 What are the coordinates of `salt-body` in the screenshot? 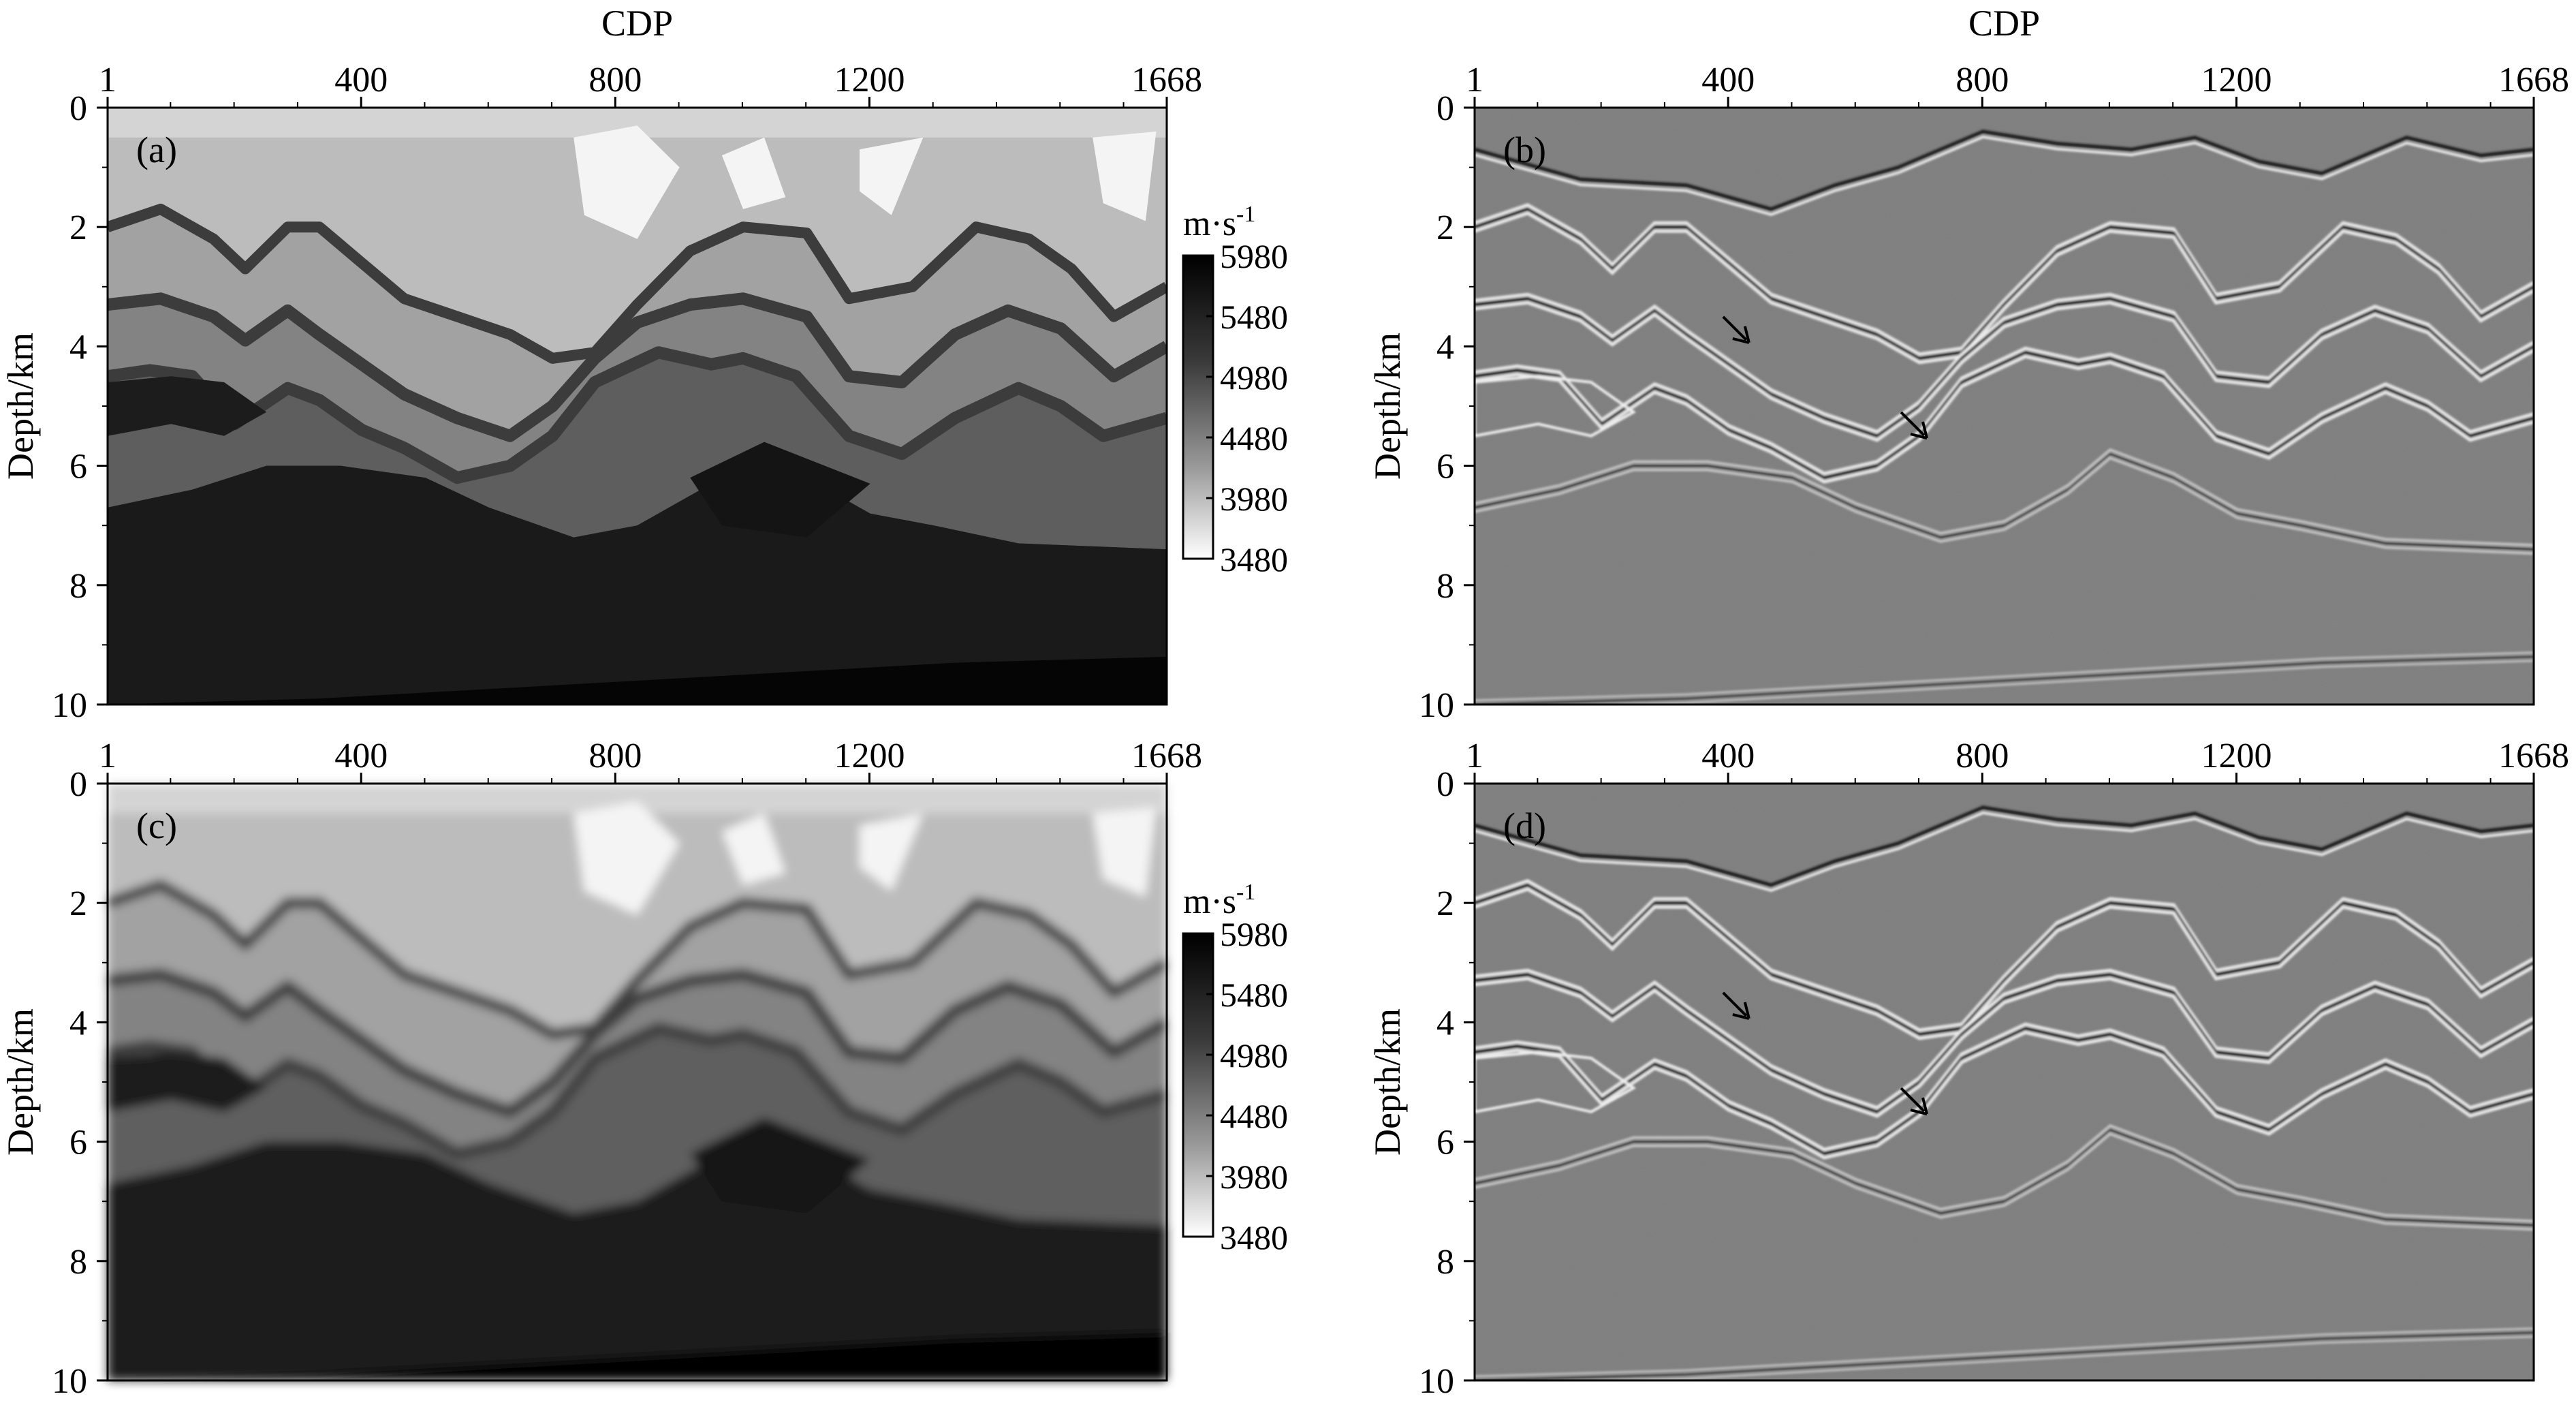 It's located at (187, 1082).